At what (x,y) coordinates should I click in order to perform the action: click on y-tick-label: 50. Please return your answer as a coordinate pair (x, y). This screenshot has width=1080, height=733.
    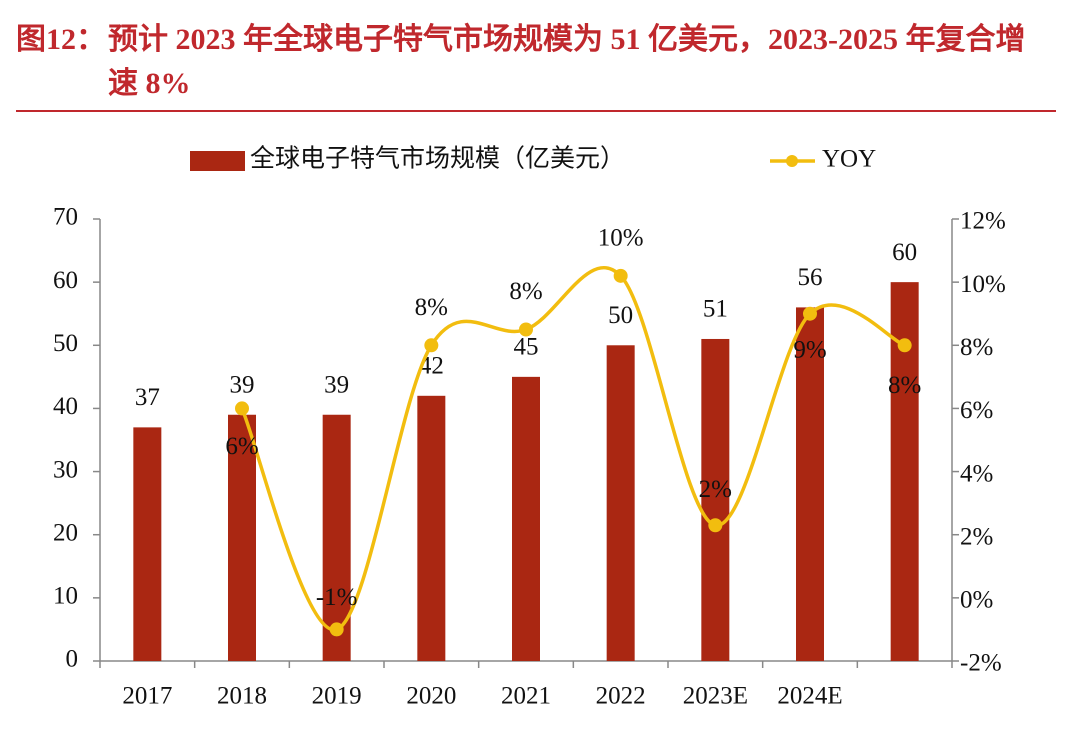
    Looking at the image, I should click on (65, 343).